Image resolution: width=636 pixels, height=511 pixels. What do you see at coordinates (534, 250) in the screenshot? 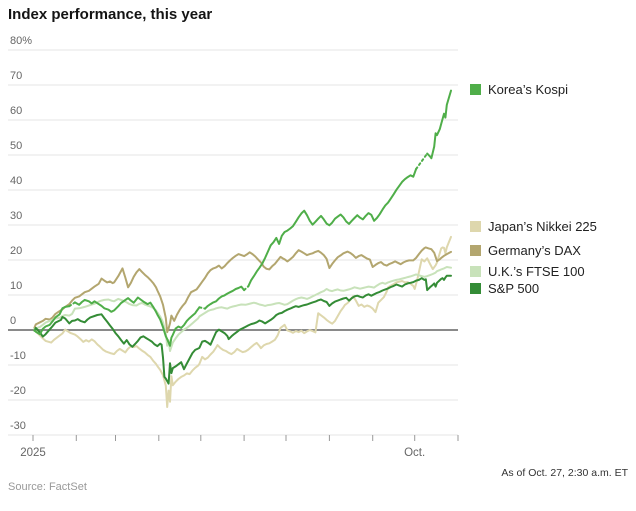
I see `legend-label-dax: Germany’s DAX` at bounding box center [534, 250].